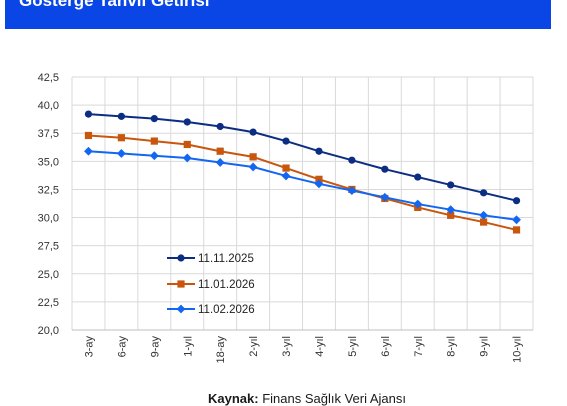 The image size is (567, 406). Describe the element at coordinates (48, 106) in the screenshot. I see `y-tick-label: 40,0` at that location.